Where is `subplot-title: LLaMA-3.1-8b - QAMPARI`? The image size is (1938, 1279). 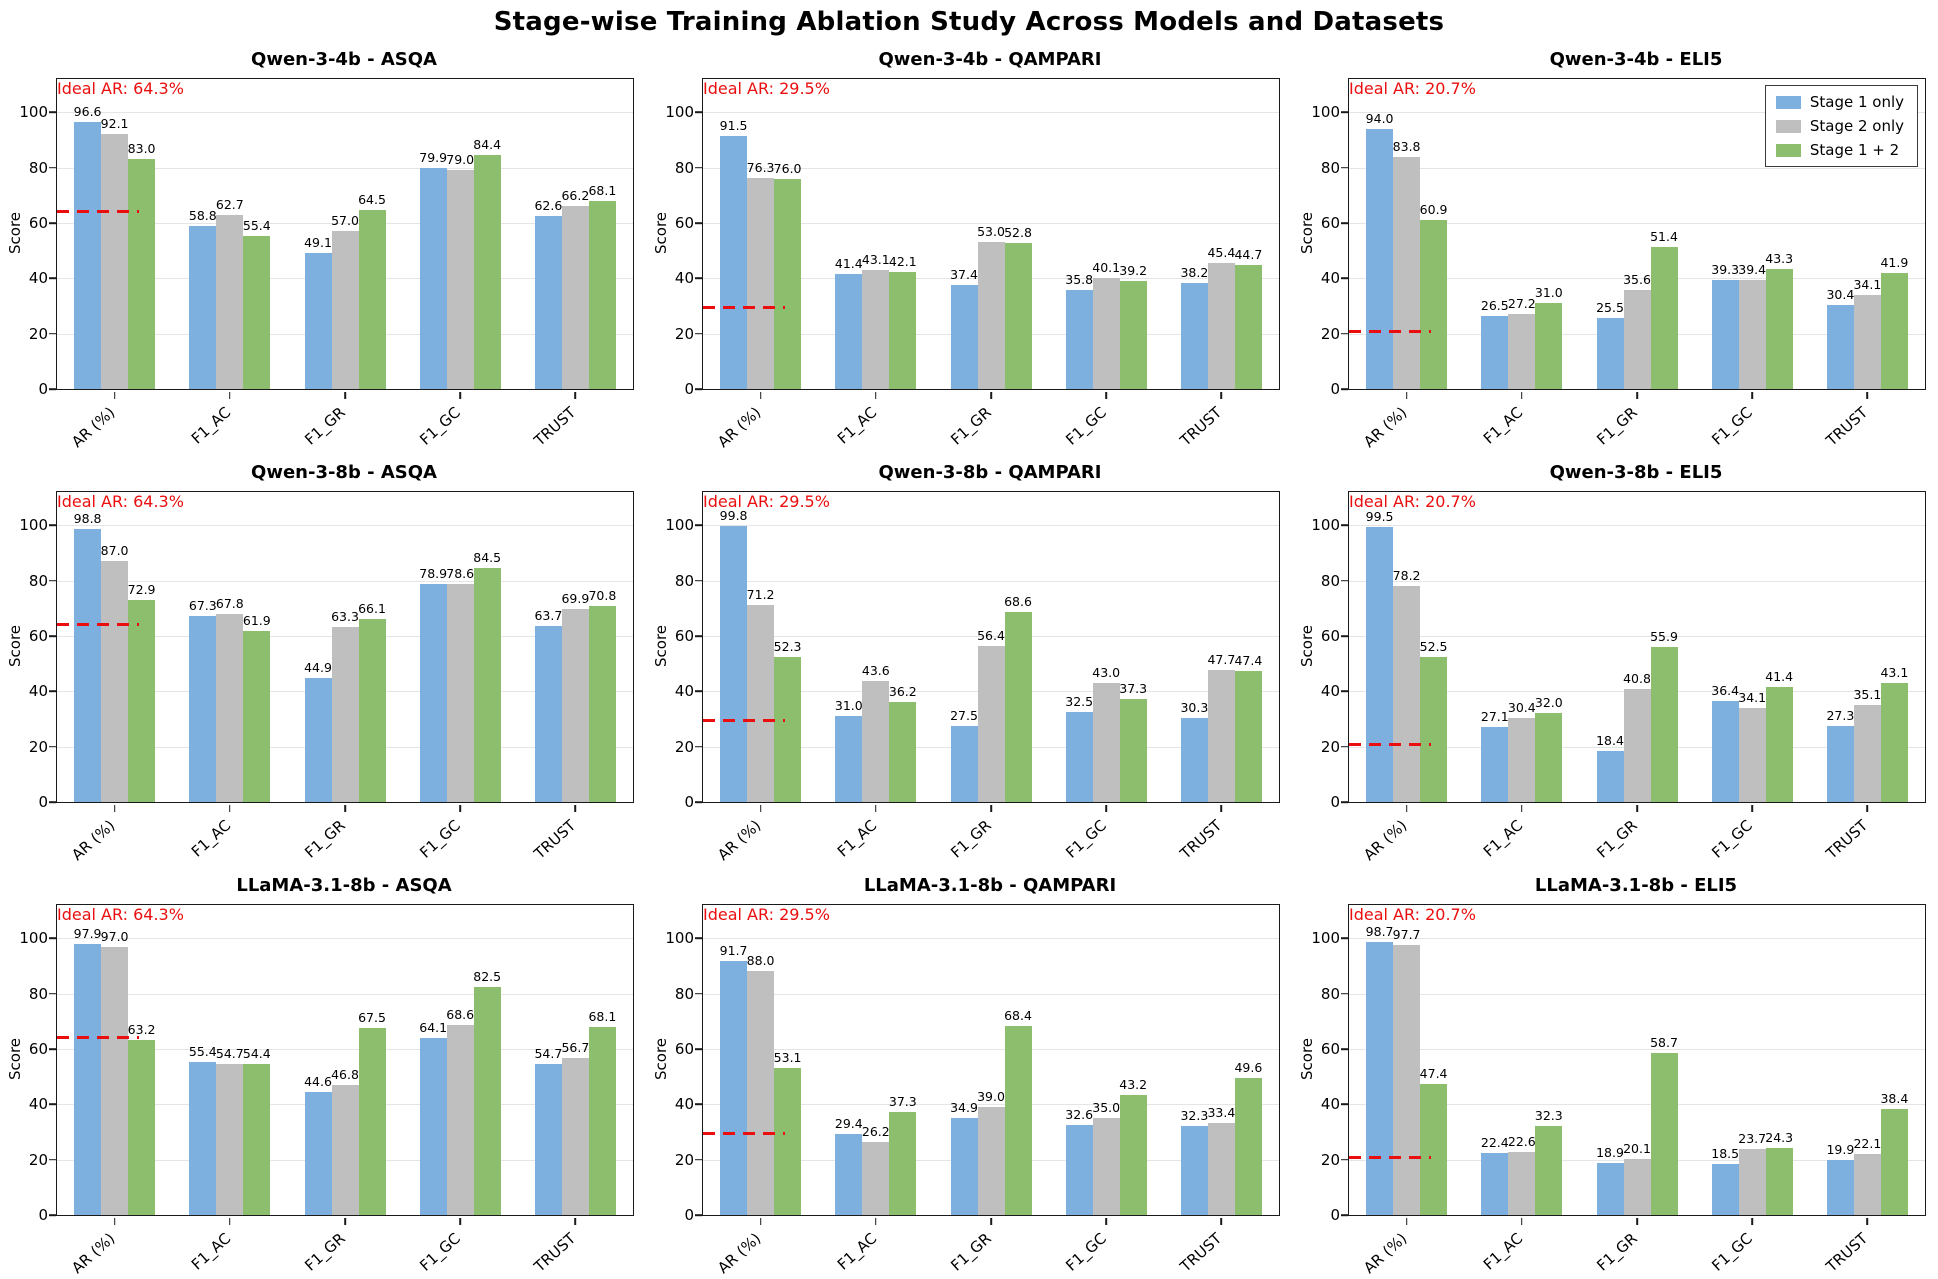
subplot-title: LLaMA-3.1-8b - QAMPARI is located at coordinates (990, 885).